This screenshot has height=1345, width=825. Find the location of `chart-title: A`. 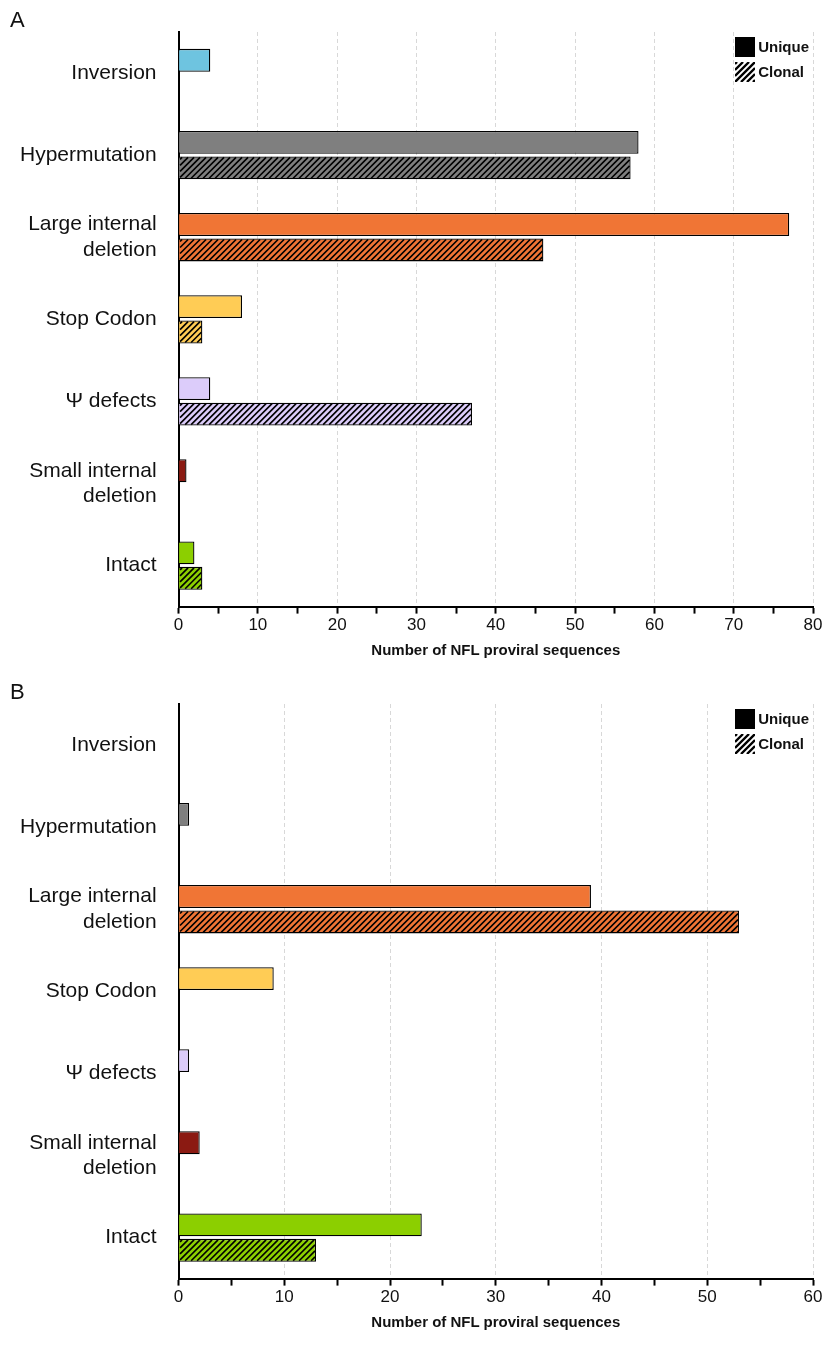

chart-title: A is located at coordinates (17, 20).